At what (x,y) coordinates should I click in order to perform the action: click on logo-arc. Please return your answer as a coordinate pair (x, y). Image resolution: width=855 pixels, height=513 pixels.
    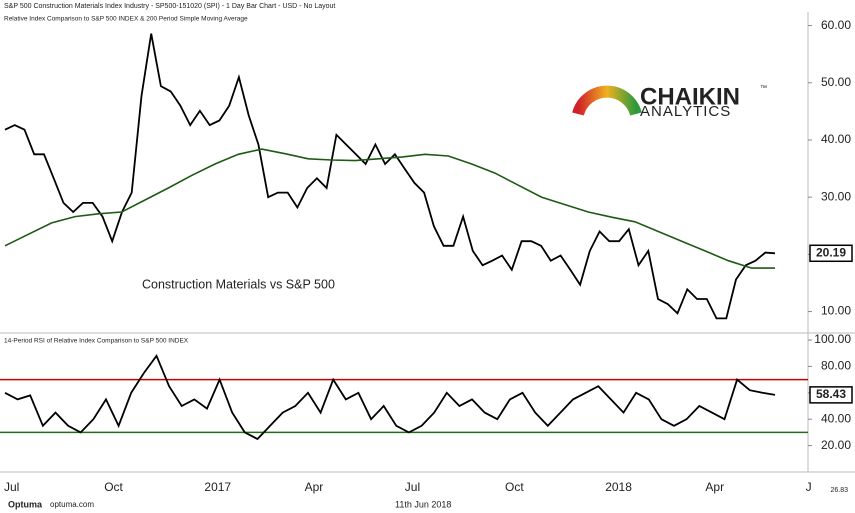
    Looking at the image, I should click on (607, 100).